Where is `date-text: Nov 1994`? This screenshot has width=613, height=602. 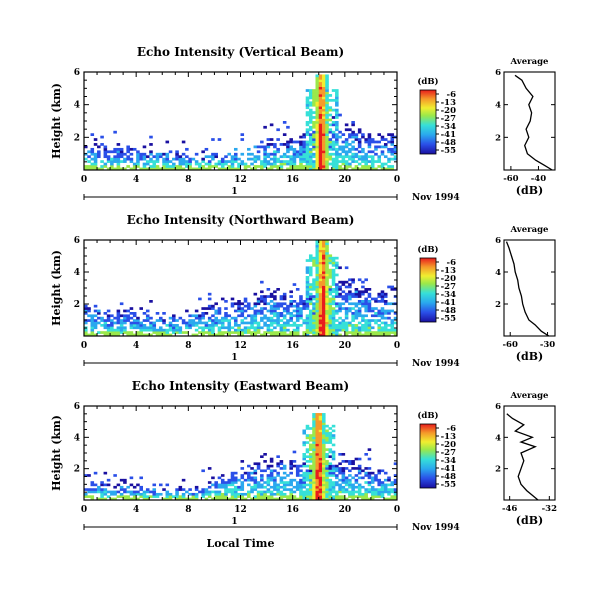
date-text: Nov 1994 is located at coordinates (436, 528).